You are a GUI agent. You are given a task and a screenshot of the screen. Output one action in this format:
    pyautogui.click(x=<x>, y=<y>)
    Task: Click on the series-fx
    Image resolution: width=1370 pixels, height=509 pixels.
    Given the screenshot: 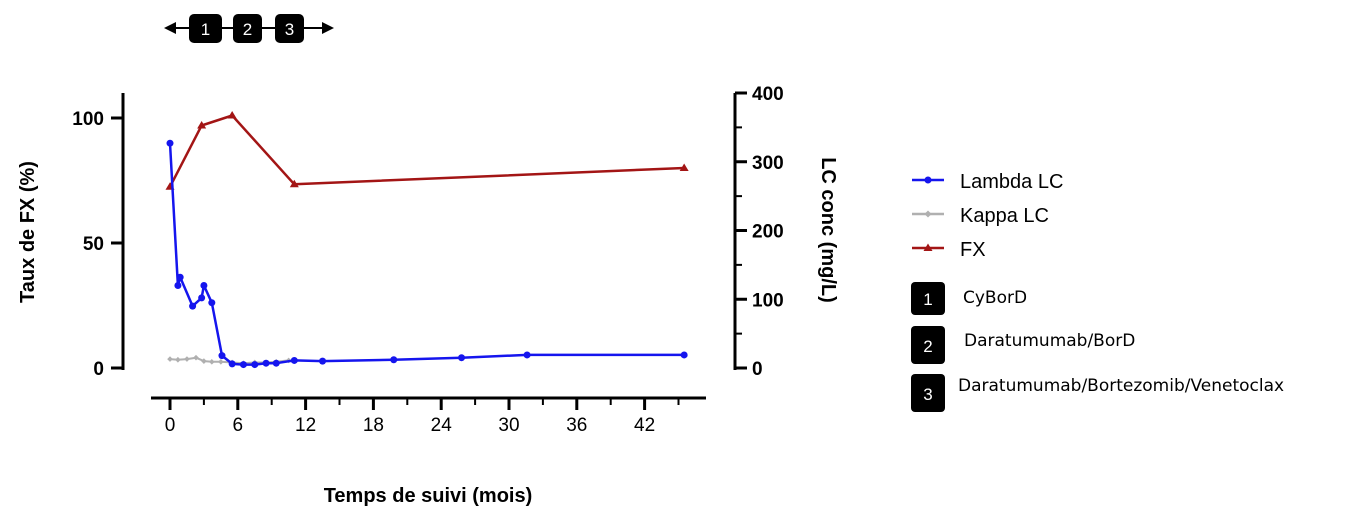 What is the action you would take?
    pyautogui.click(x=427, y=150)
    